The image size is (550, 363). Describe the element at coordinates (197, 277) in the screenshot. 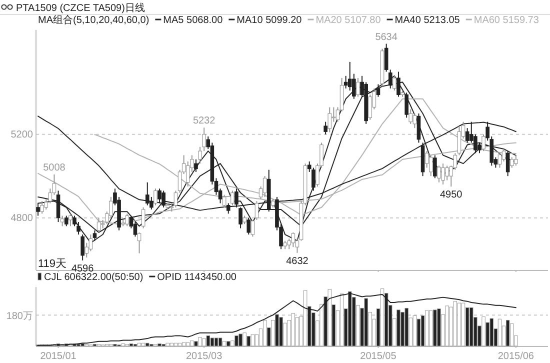

I see `legend-label: OPID 1143450.00` at that location.